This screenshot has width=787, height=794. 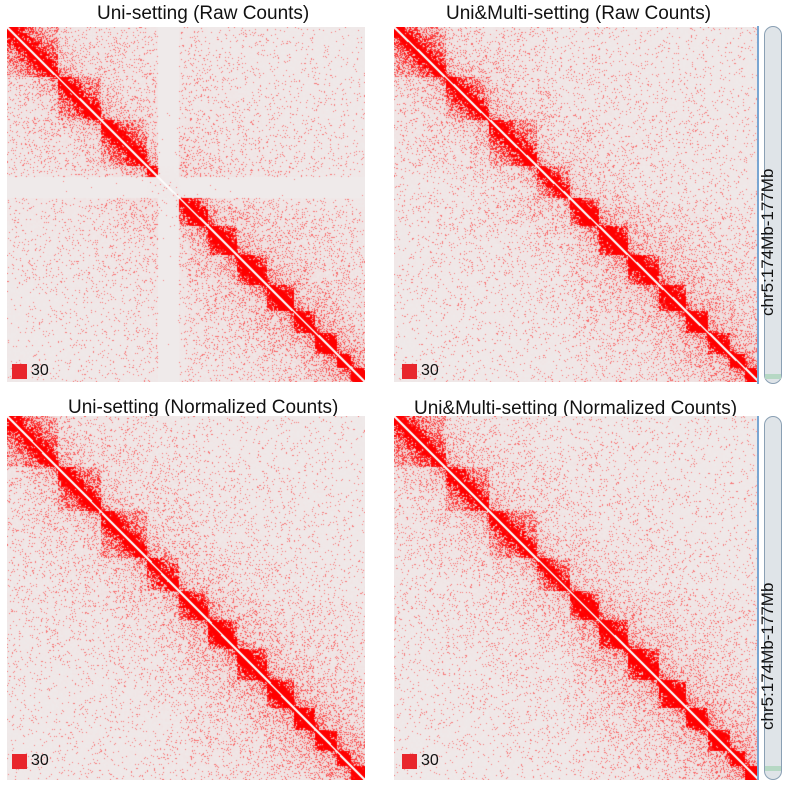 I want to click on panel-title: Uni&Multi-setting (Raw Counts), so click(x=579, y=13).